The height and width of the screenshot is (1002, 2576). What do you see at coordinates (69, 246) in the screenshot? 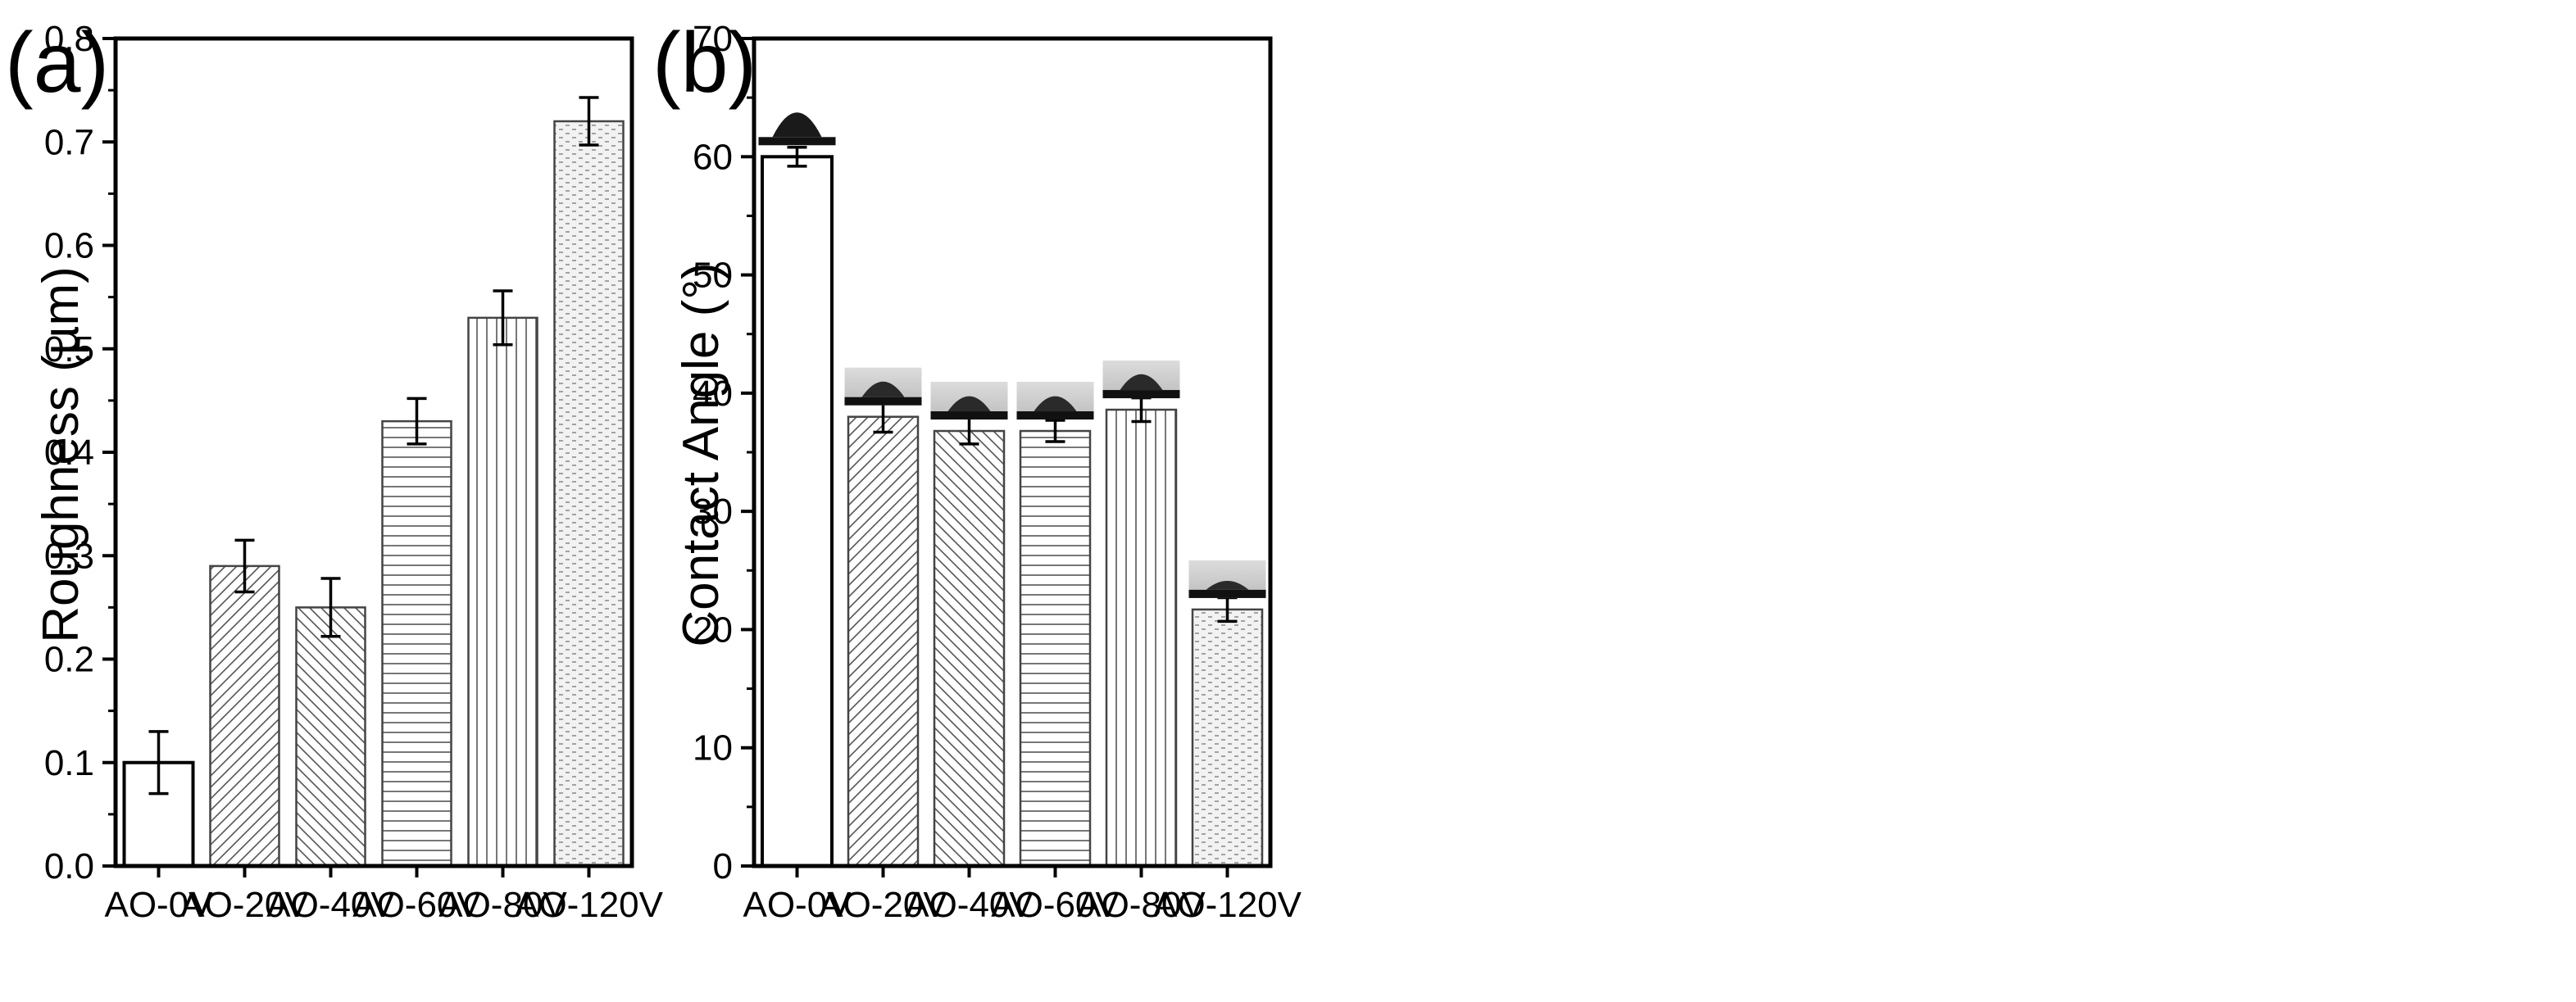
I see `panel-a-y-tick-label: 0.6` at bounding box center [69, 246].